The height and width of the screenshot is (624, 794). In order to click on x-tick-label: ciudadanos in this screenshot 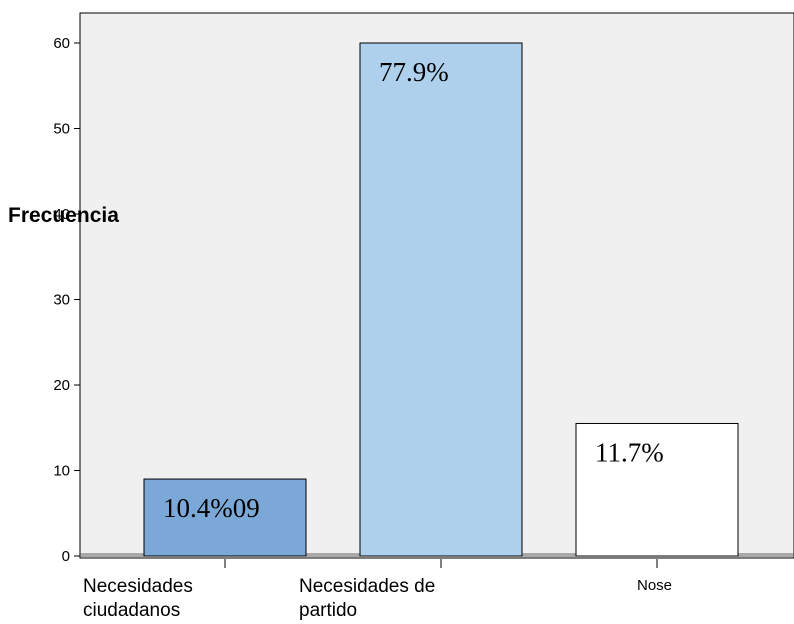, I will do `click(131, 610)`.